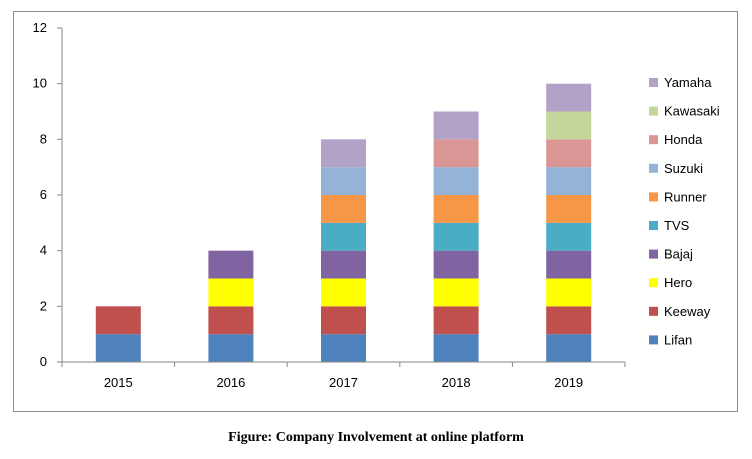 This screenshot has width=752, height=459. I want to click on x-tick-label: 2016, so click(230, 382).